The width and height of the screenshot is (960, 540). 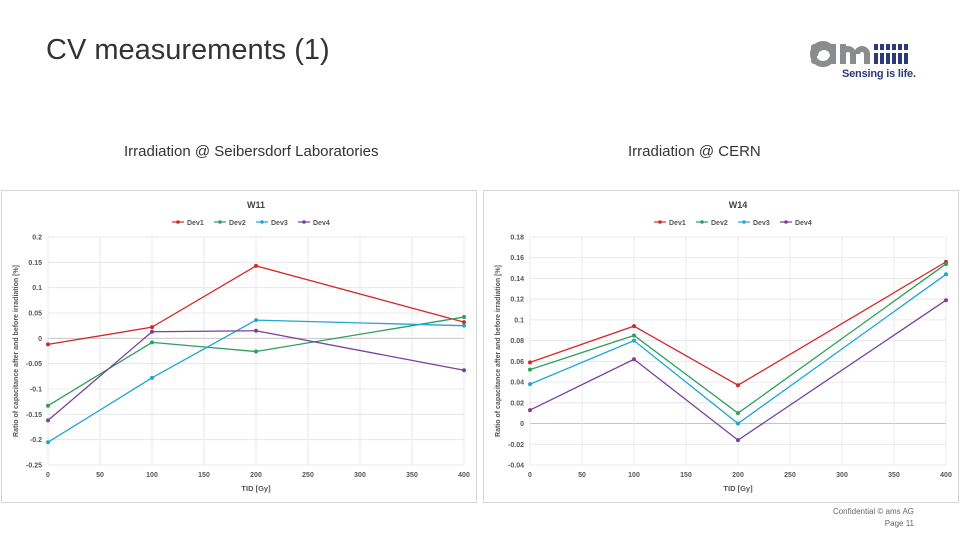 What do you see at coordinates (517, 300) in the screenshot?
I see `y-tick-label: 0.12` at bounding box center [517, 300].